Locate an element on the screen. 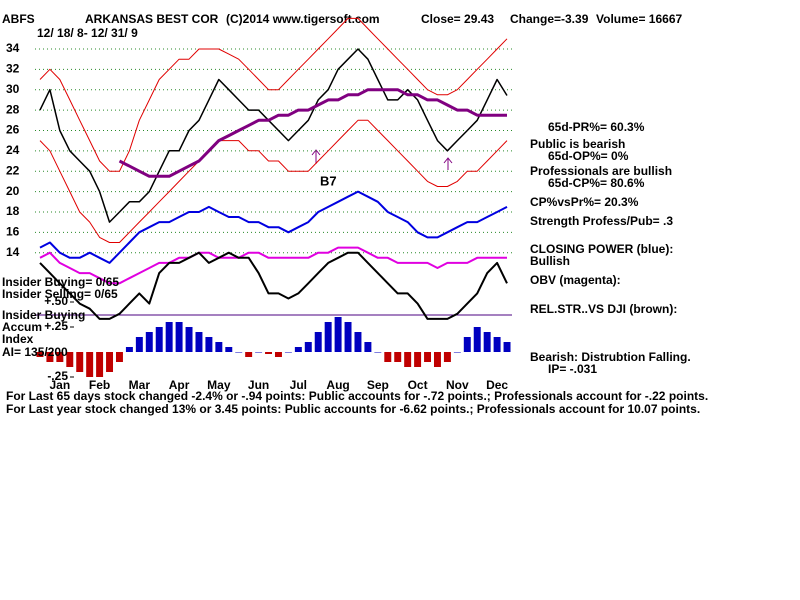 The width and height of the screenshot is (800, 600). signal: B7 is located at coordinates (328, 180).